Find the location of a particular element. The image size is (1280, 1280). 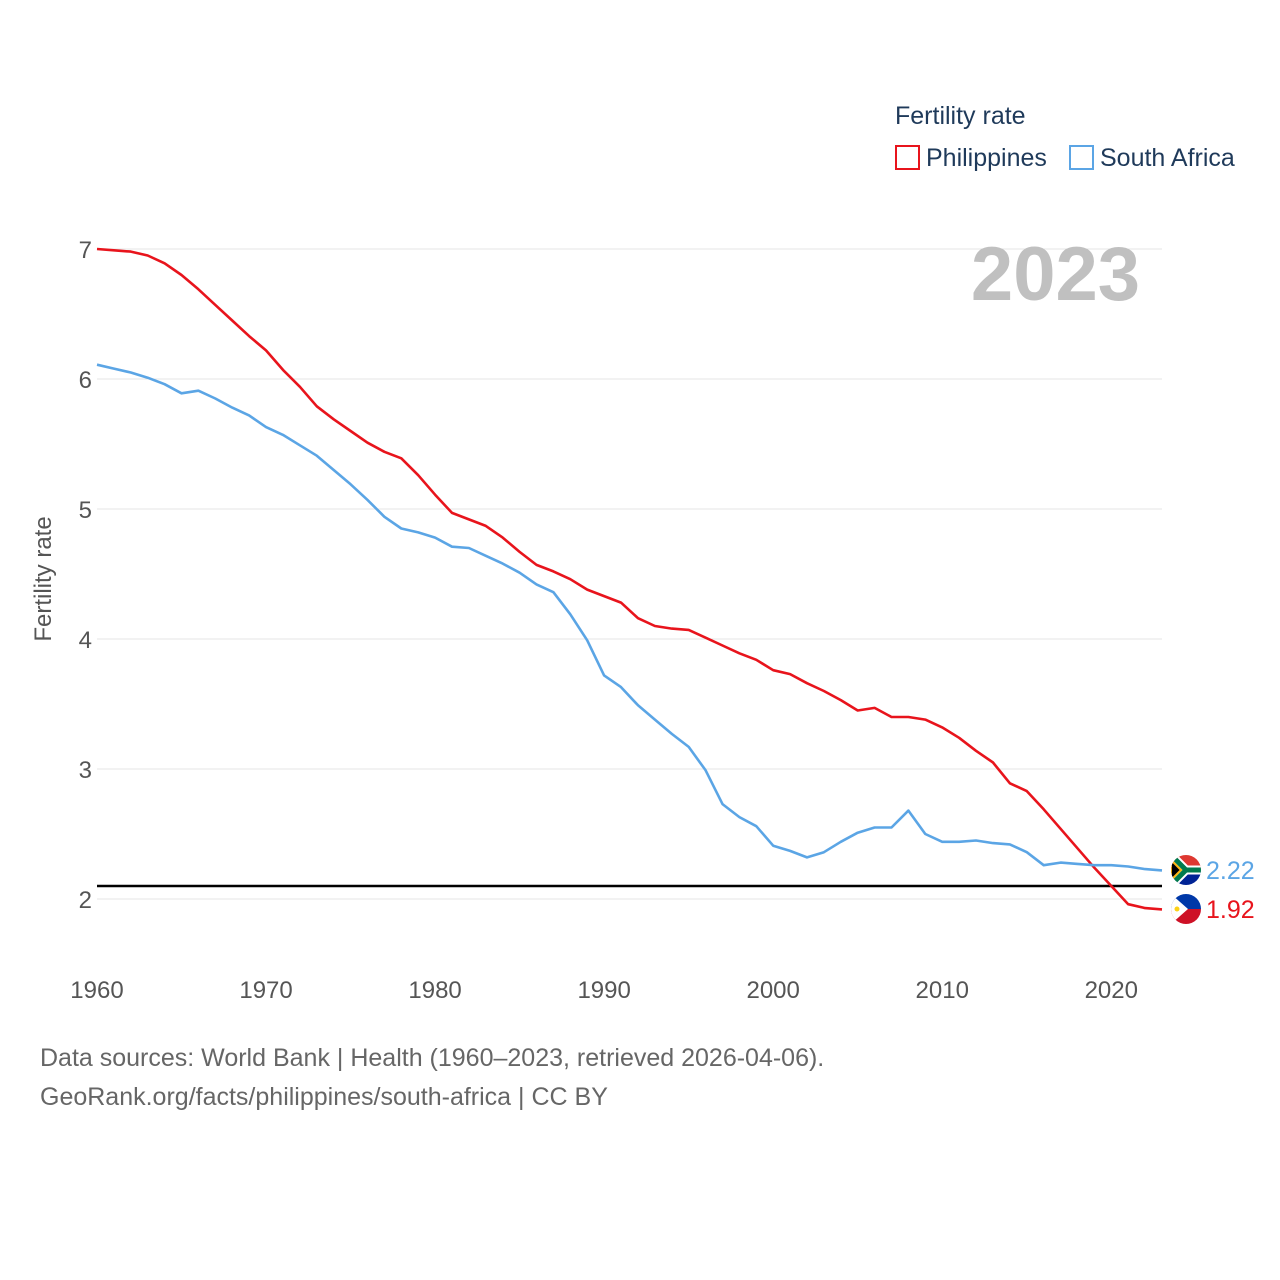

y-tick-label: 7 is located at coordinates (85, 250).